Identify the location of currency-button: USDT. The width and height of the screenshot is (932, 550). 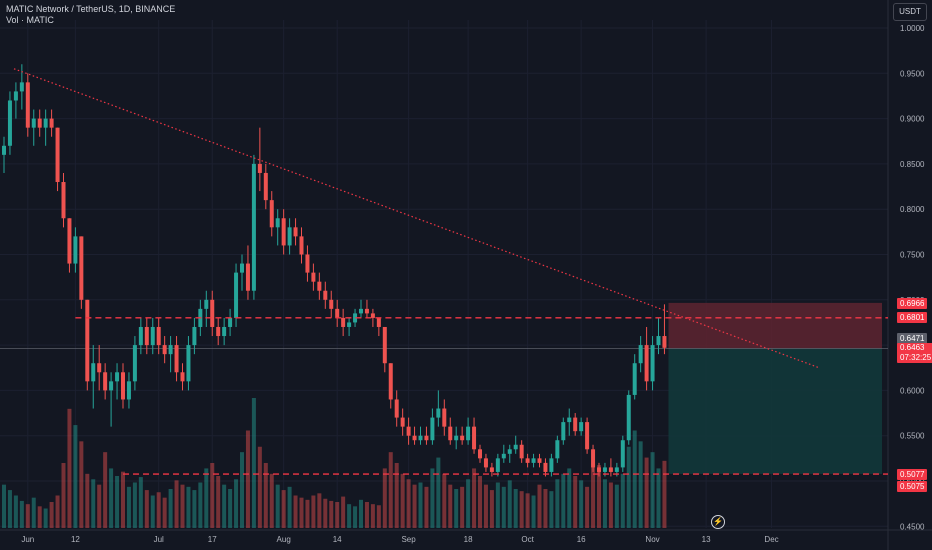
(910, 12).